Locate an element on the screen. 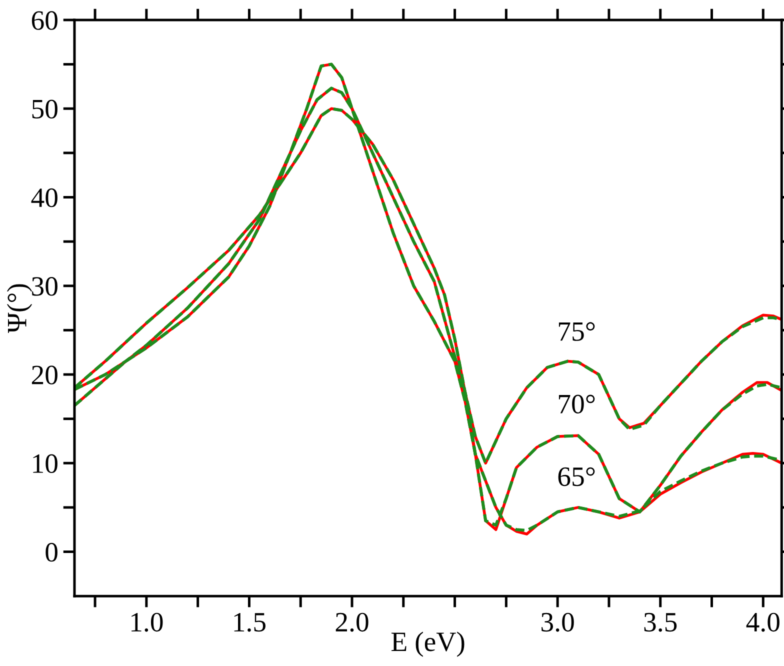 The width and height of the screenshot is (784, 666). x-tick-label: 4.0 is located at coordinates (763, 622).